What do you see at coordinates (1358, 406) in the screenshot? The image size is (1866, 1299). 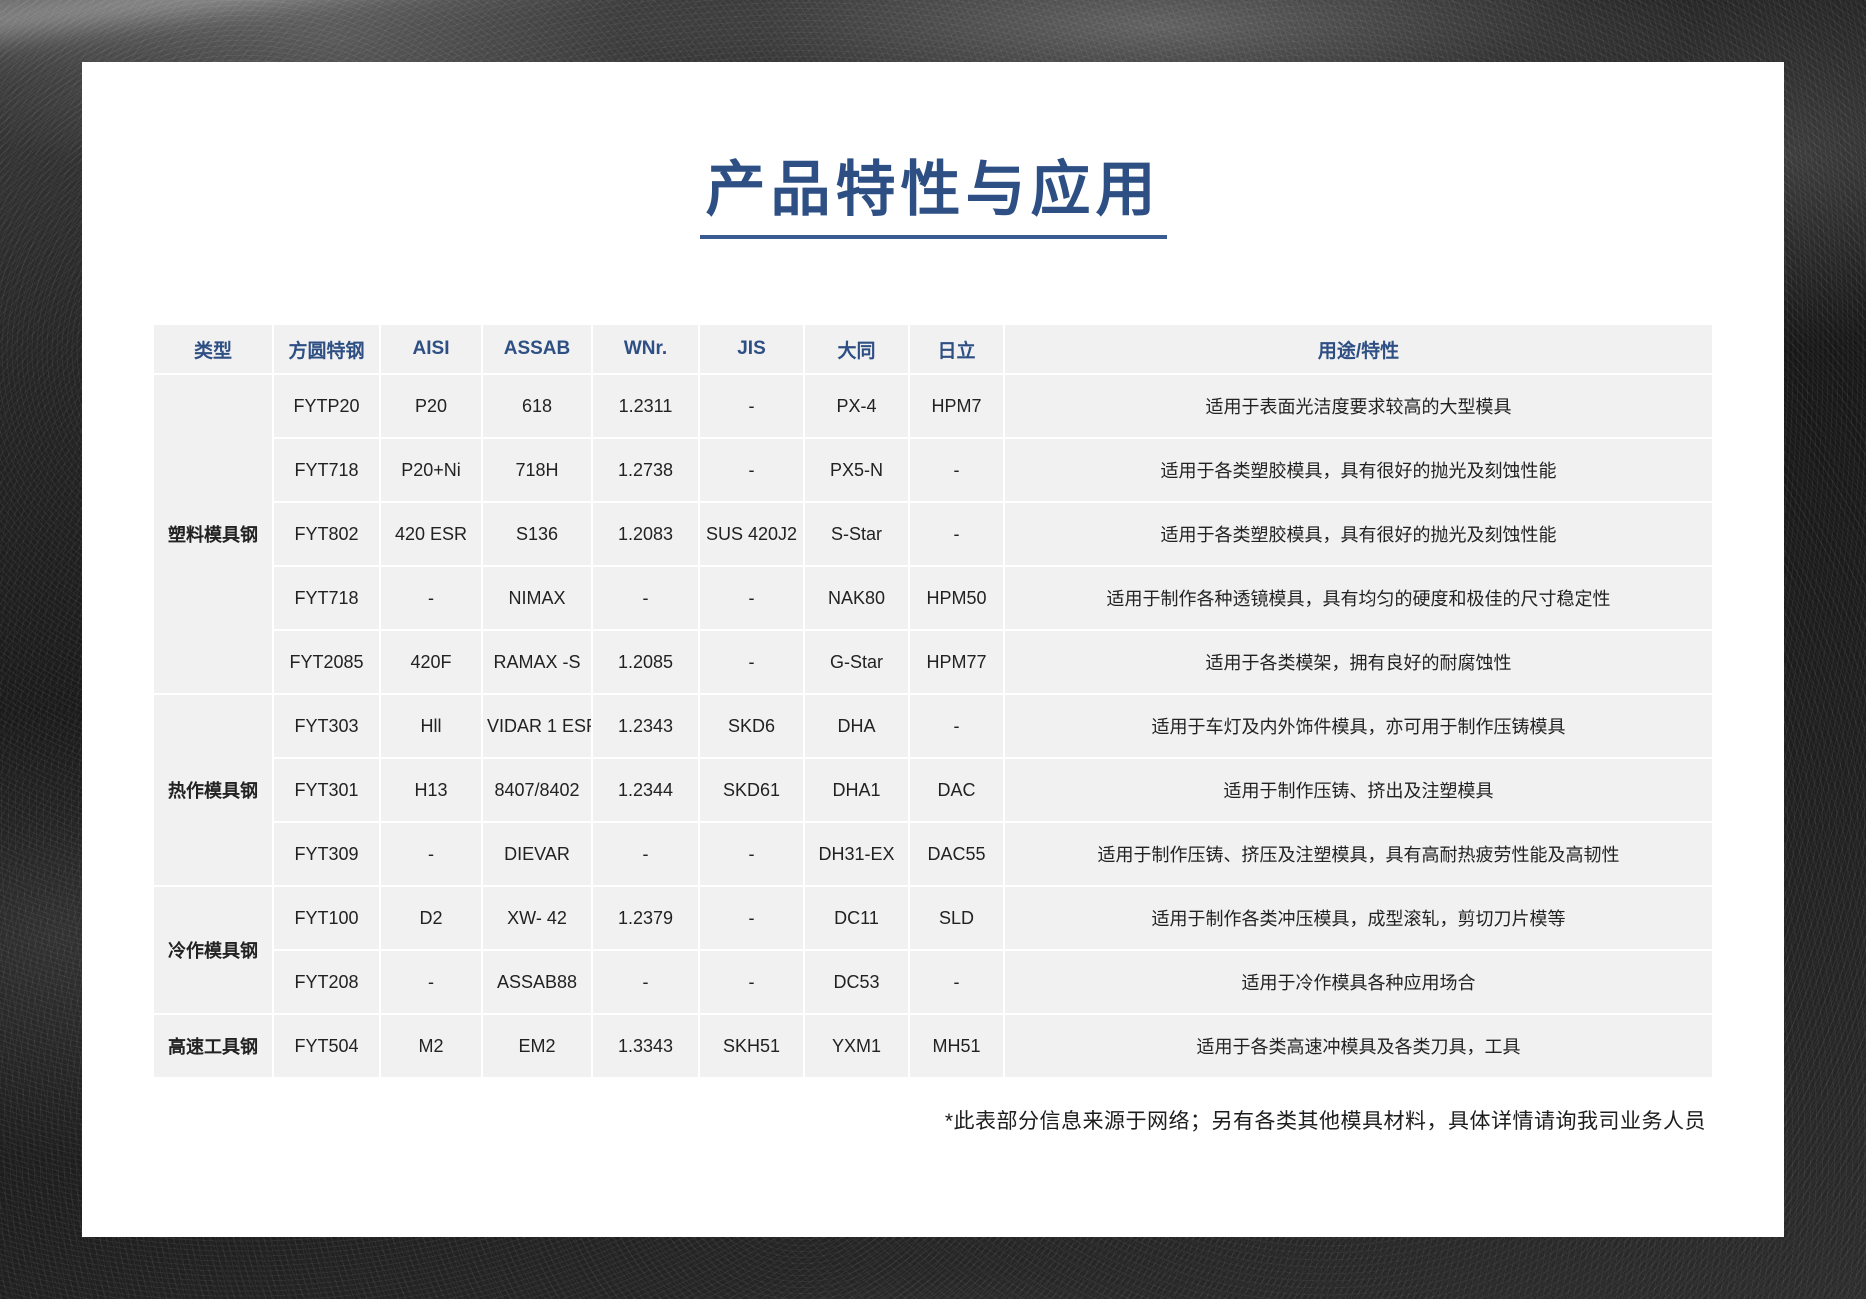 I see `cell-use-description: 适用于表面光洁度要求较高的大型模具` at bounding box center [1358, 406].